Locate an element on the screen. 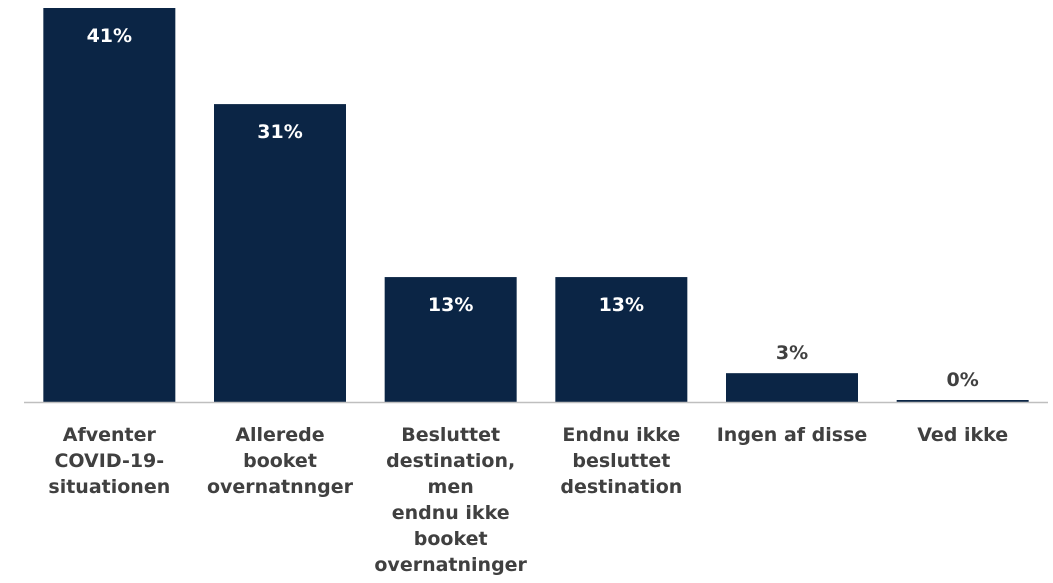 The image size is (1053, 583). category-label-1: Allerede booket overnatnnger is located at coordinates (280, 461).